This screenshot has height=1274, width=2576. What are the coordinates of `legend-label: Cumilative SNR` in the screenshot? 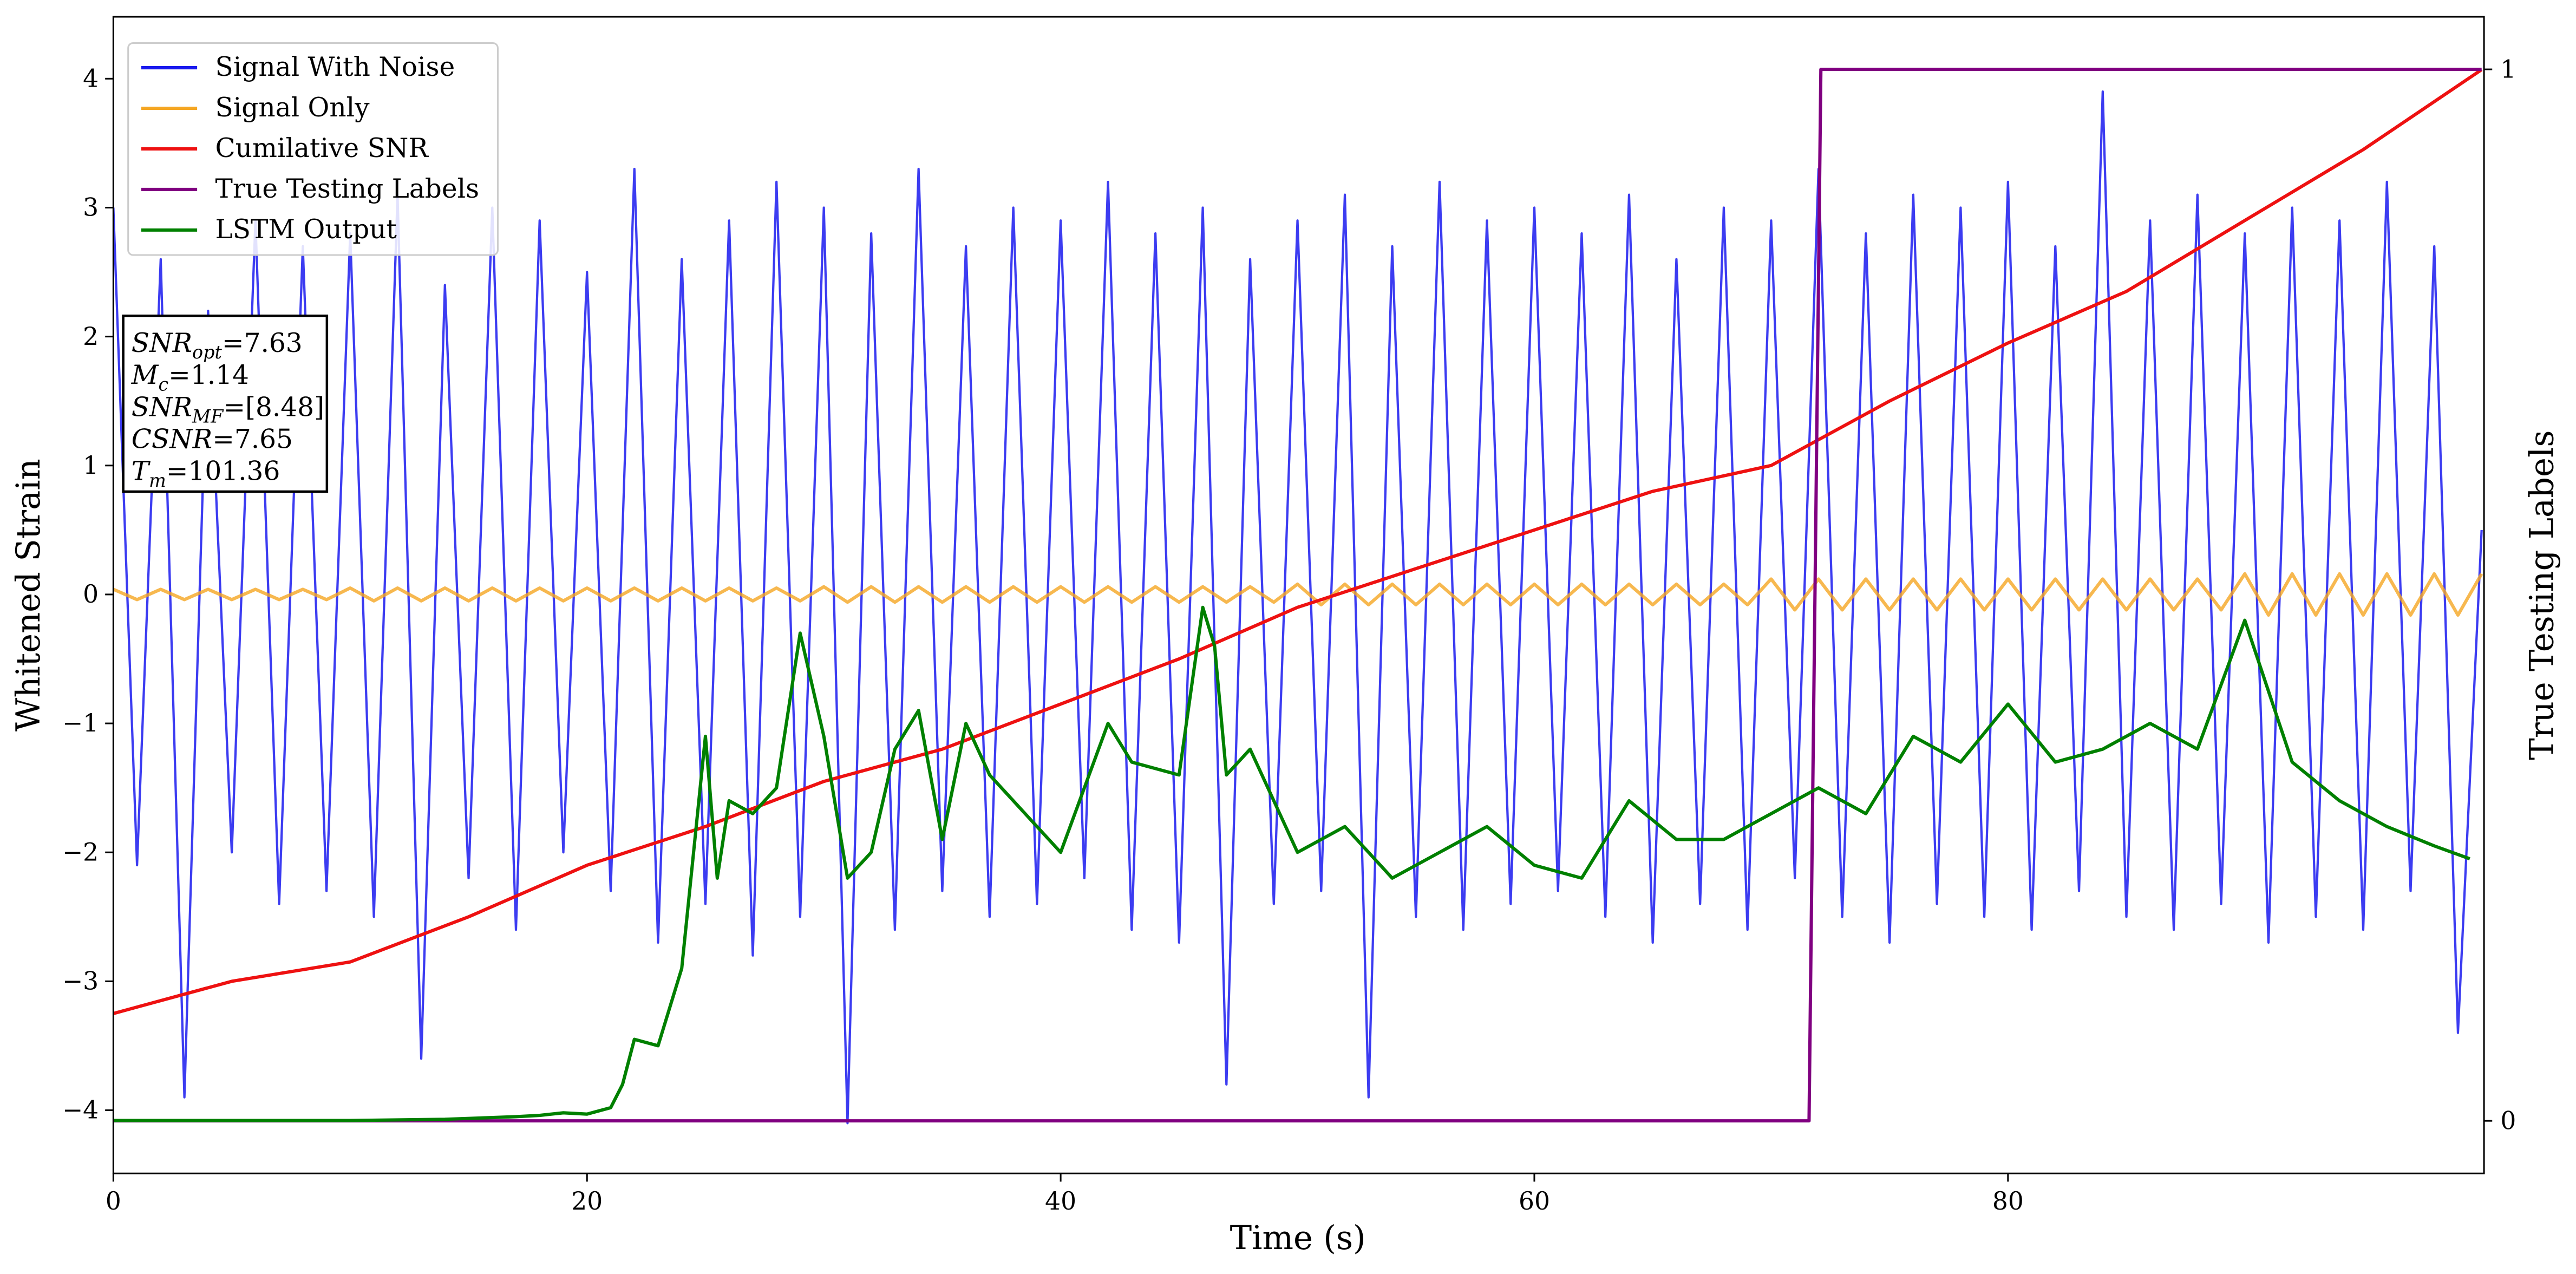 It's located at (322, 148).